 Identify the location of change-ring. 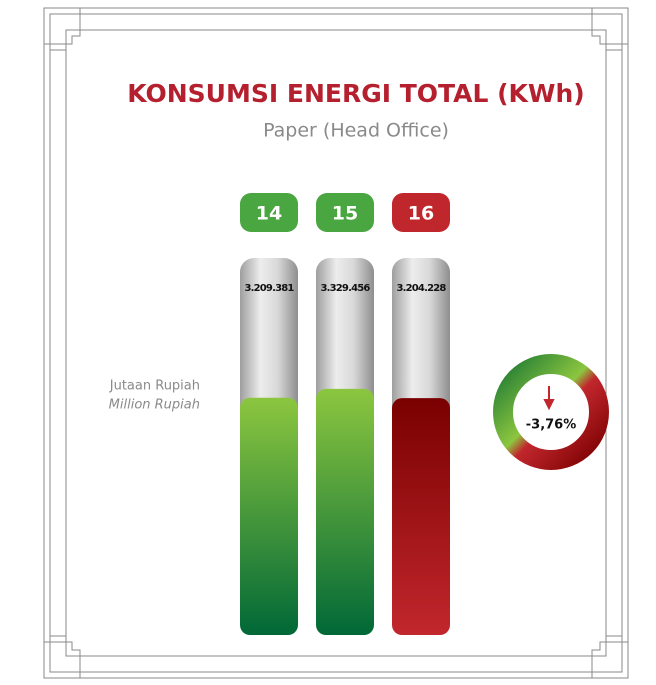
(551, 412).